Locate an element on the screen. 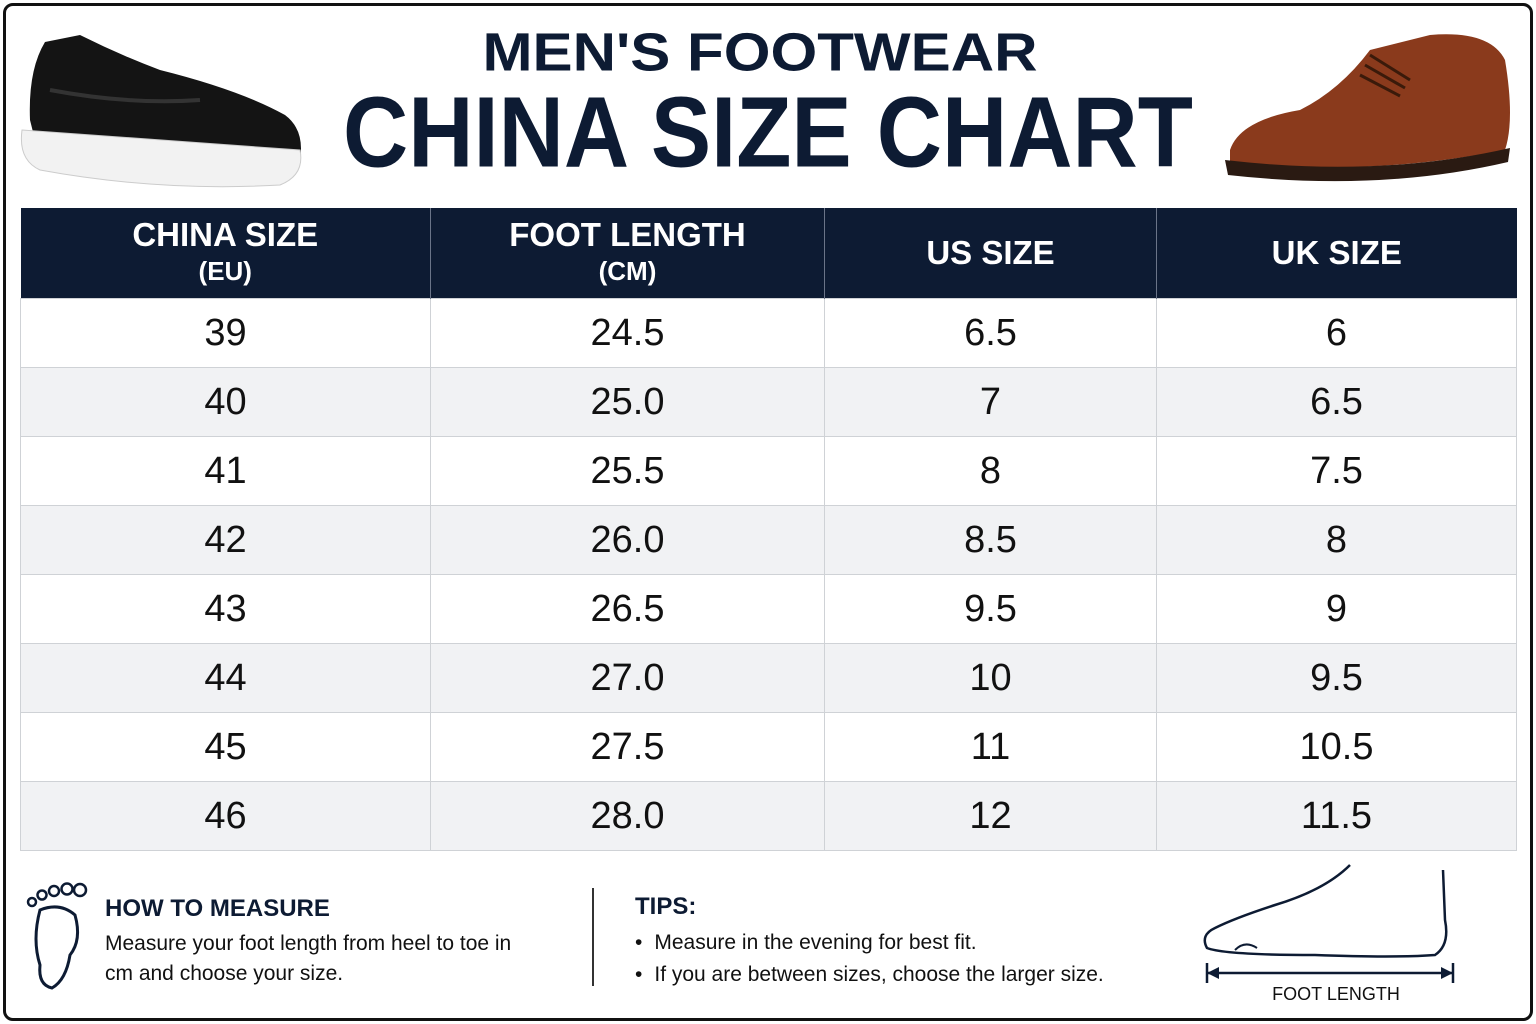 This screenshot has height=1024, width=1536. table-cell: 43 is located at coordinates (225, 609).